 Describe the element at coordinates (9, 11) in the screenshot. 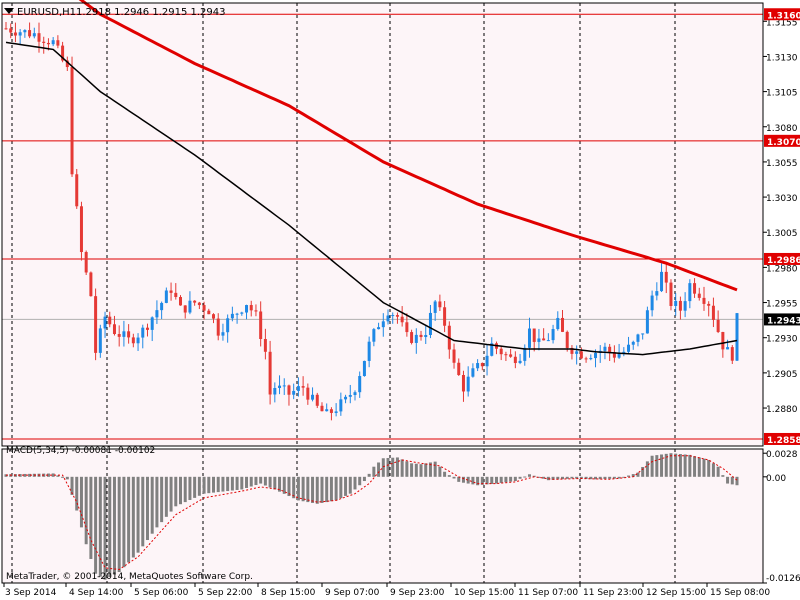

I see `dropdown-triangle-icon` at that location.